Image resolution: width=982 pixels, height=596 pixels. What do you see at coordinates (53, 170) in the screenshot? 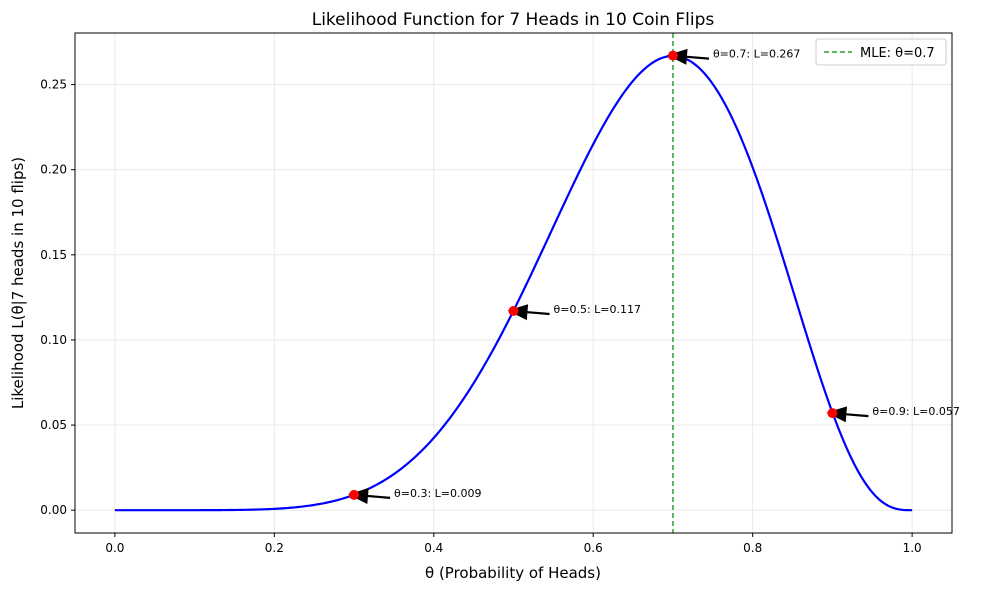
I see `y-tick-label: 0.20` at bounding box center [53, 170].